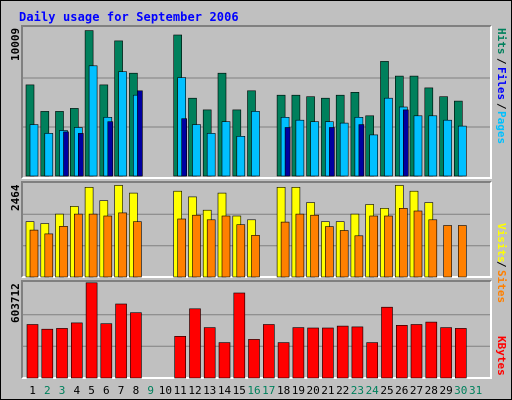 The height and width of the screenshot is (400, 512). I want to click on x-tick-label: 23, so click(357, 390).